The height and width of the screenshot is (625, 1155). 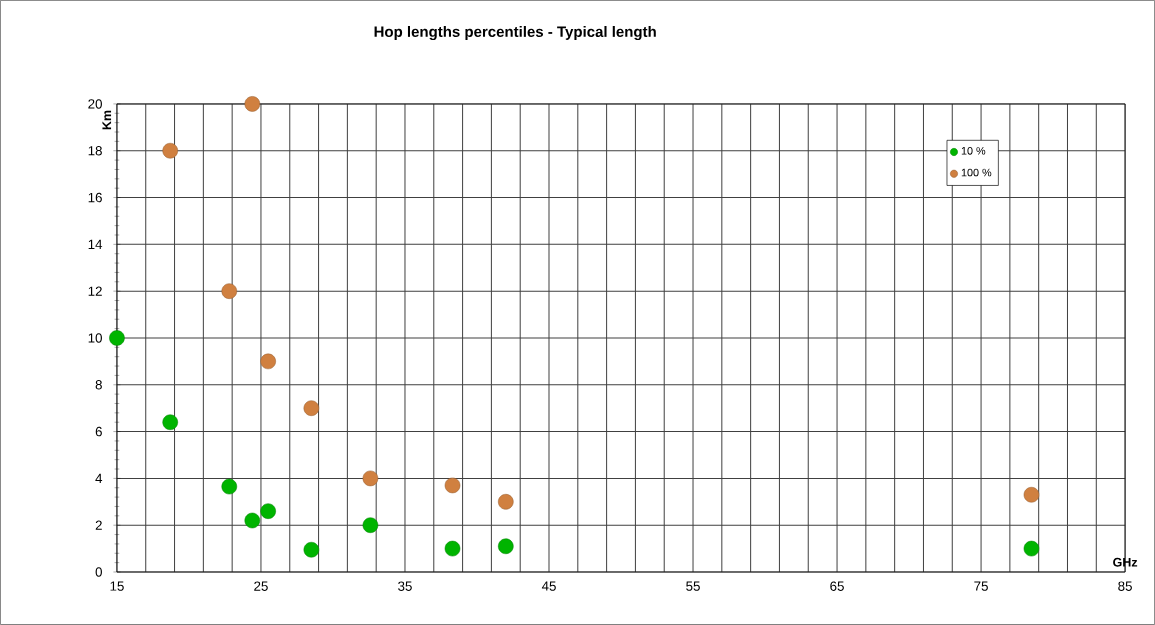 What do you see at coordinates (261, 586) in the screenshot?
I see `x-tick-label: 25` at bounding box center [261, 586].